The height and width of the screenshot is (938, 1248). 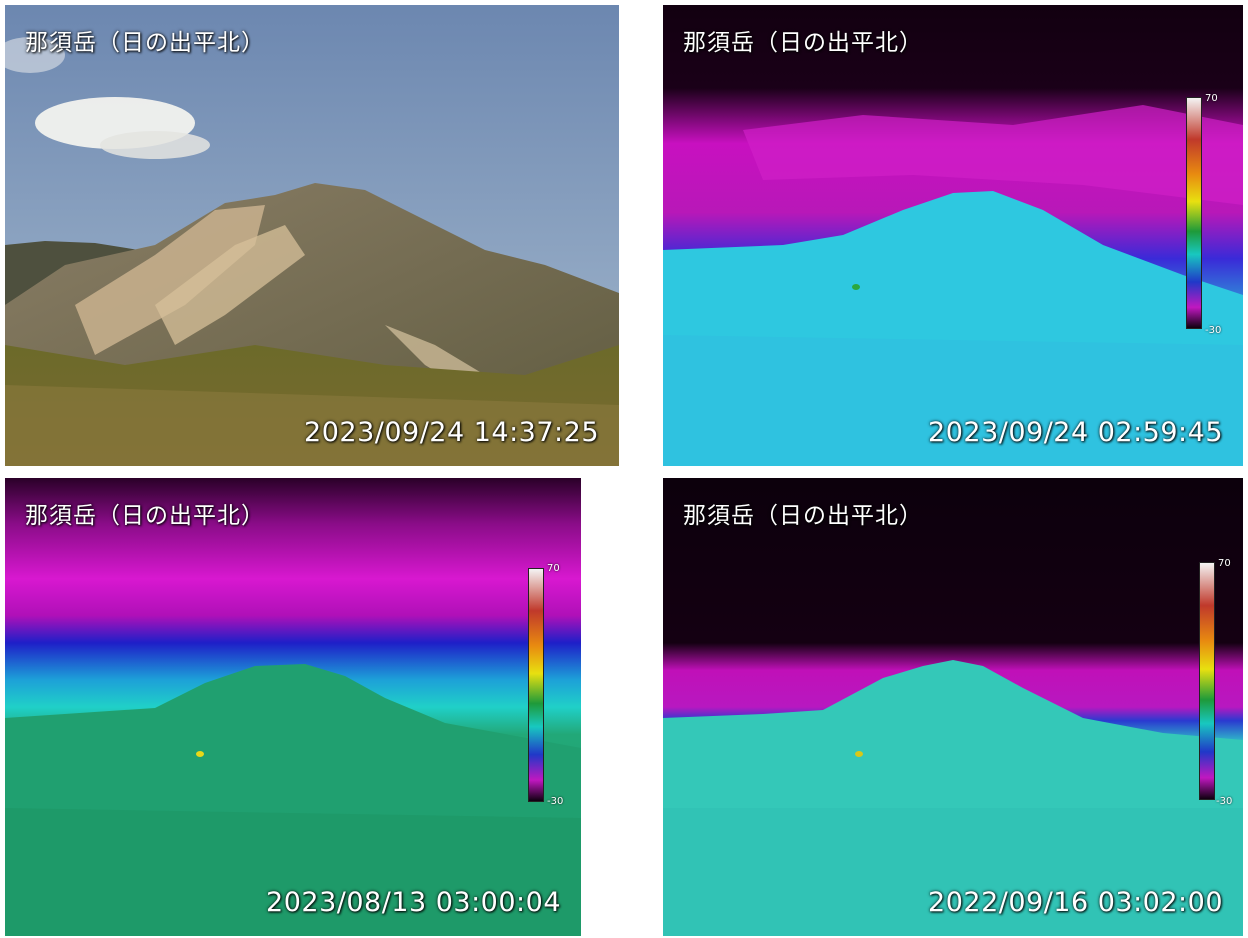 I want to click on timestamp: 2023/09/24 14:37:25, so click(x=451, y=432).